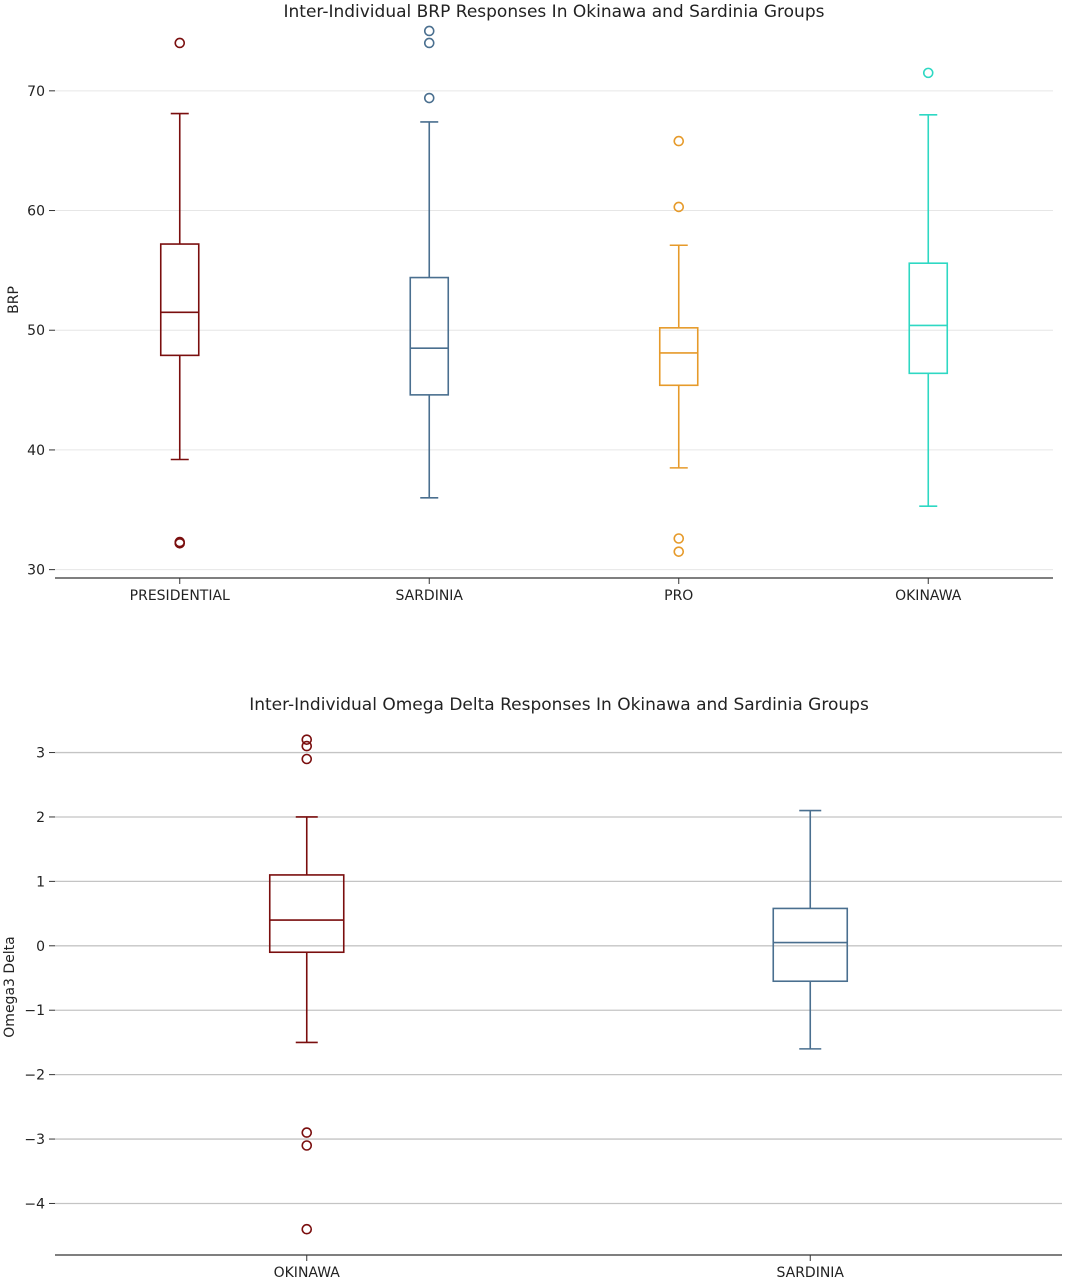  I want to click on y-tick-label: 2, so click(40, 818).